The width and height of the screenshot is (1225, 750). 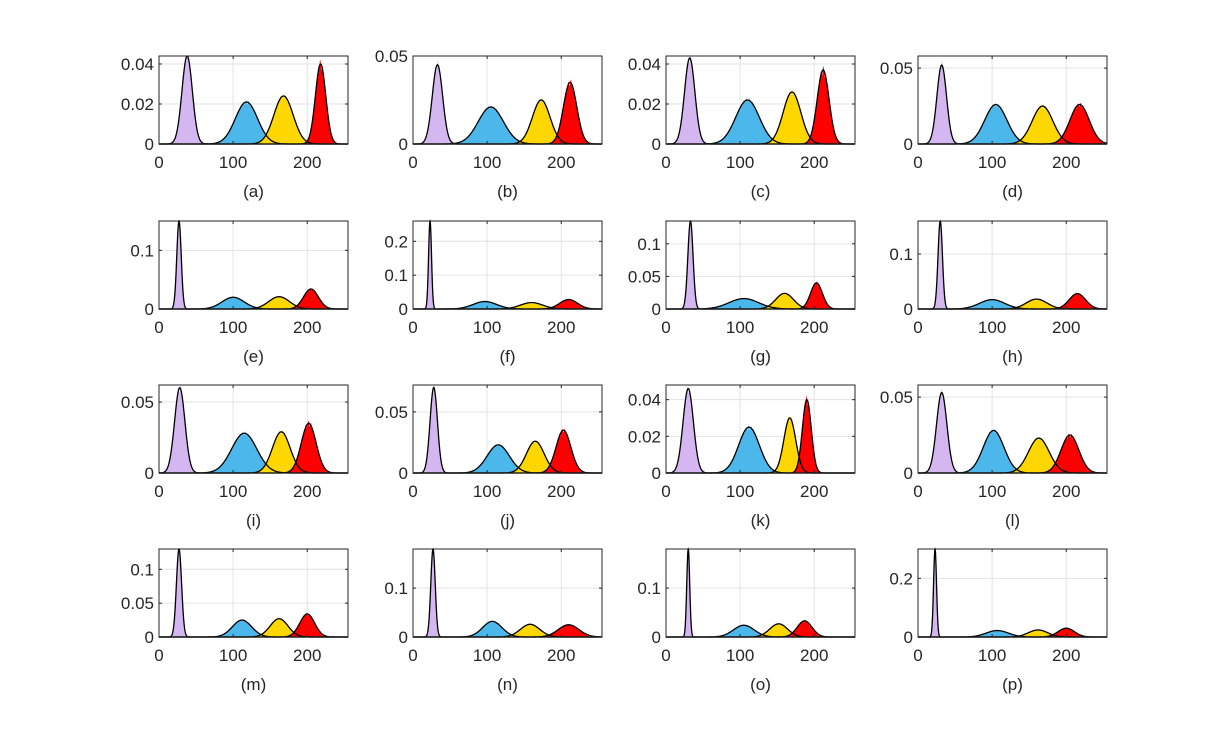 What do you see at coordinates (746, 620) in the screenshot?
I see `panel-o: 0 100 200 0 0.1 (o)` at bounding box center [746, 620].